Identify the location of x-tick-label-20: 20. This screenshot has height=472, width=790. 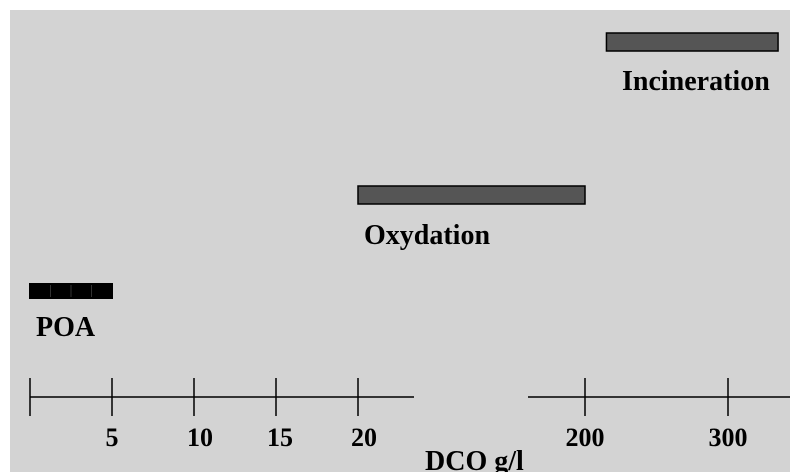
(364, 437).